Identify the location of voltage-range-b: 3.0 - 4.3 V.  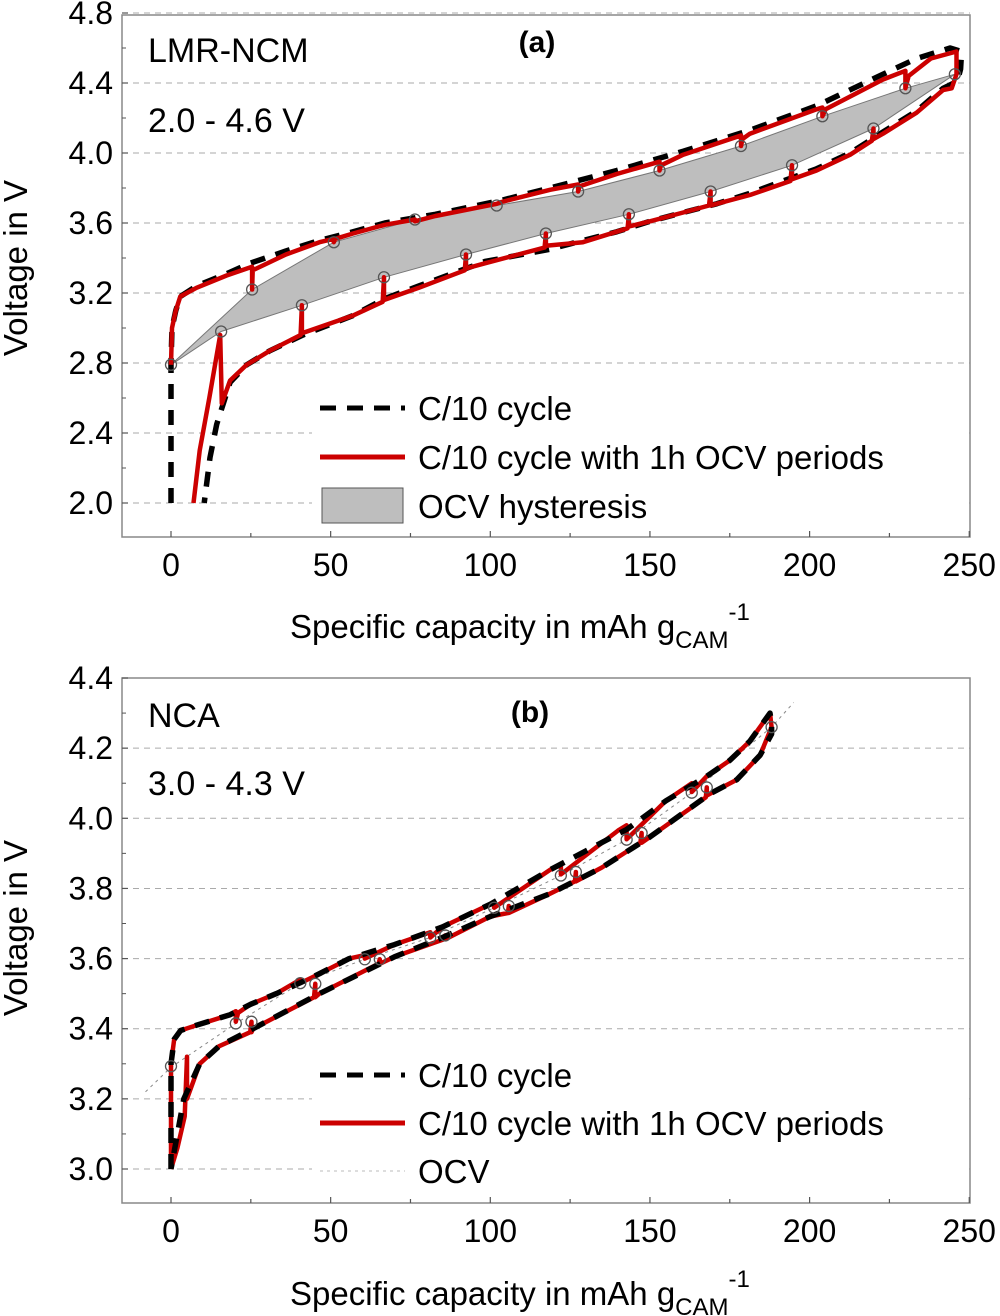
(226, 784).